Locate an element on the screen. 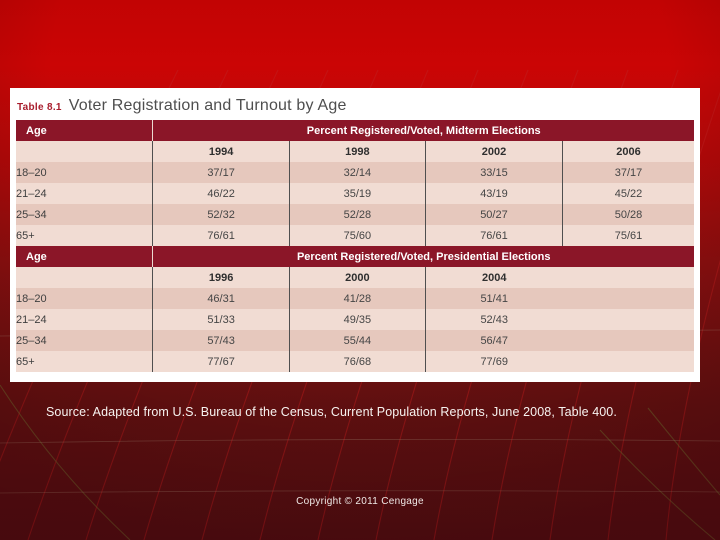  table-row: 21–24 46/22 35/19 43/19 45/22 is located at coordinates (355, 193).